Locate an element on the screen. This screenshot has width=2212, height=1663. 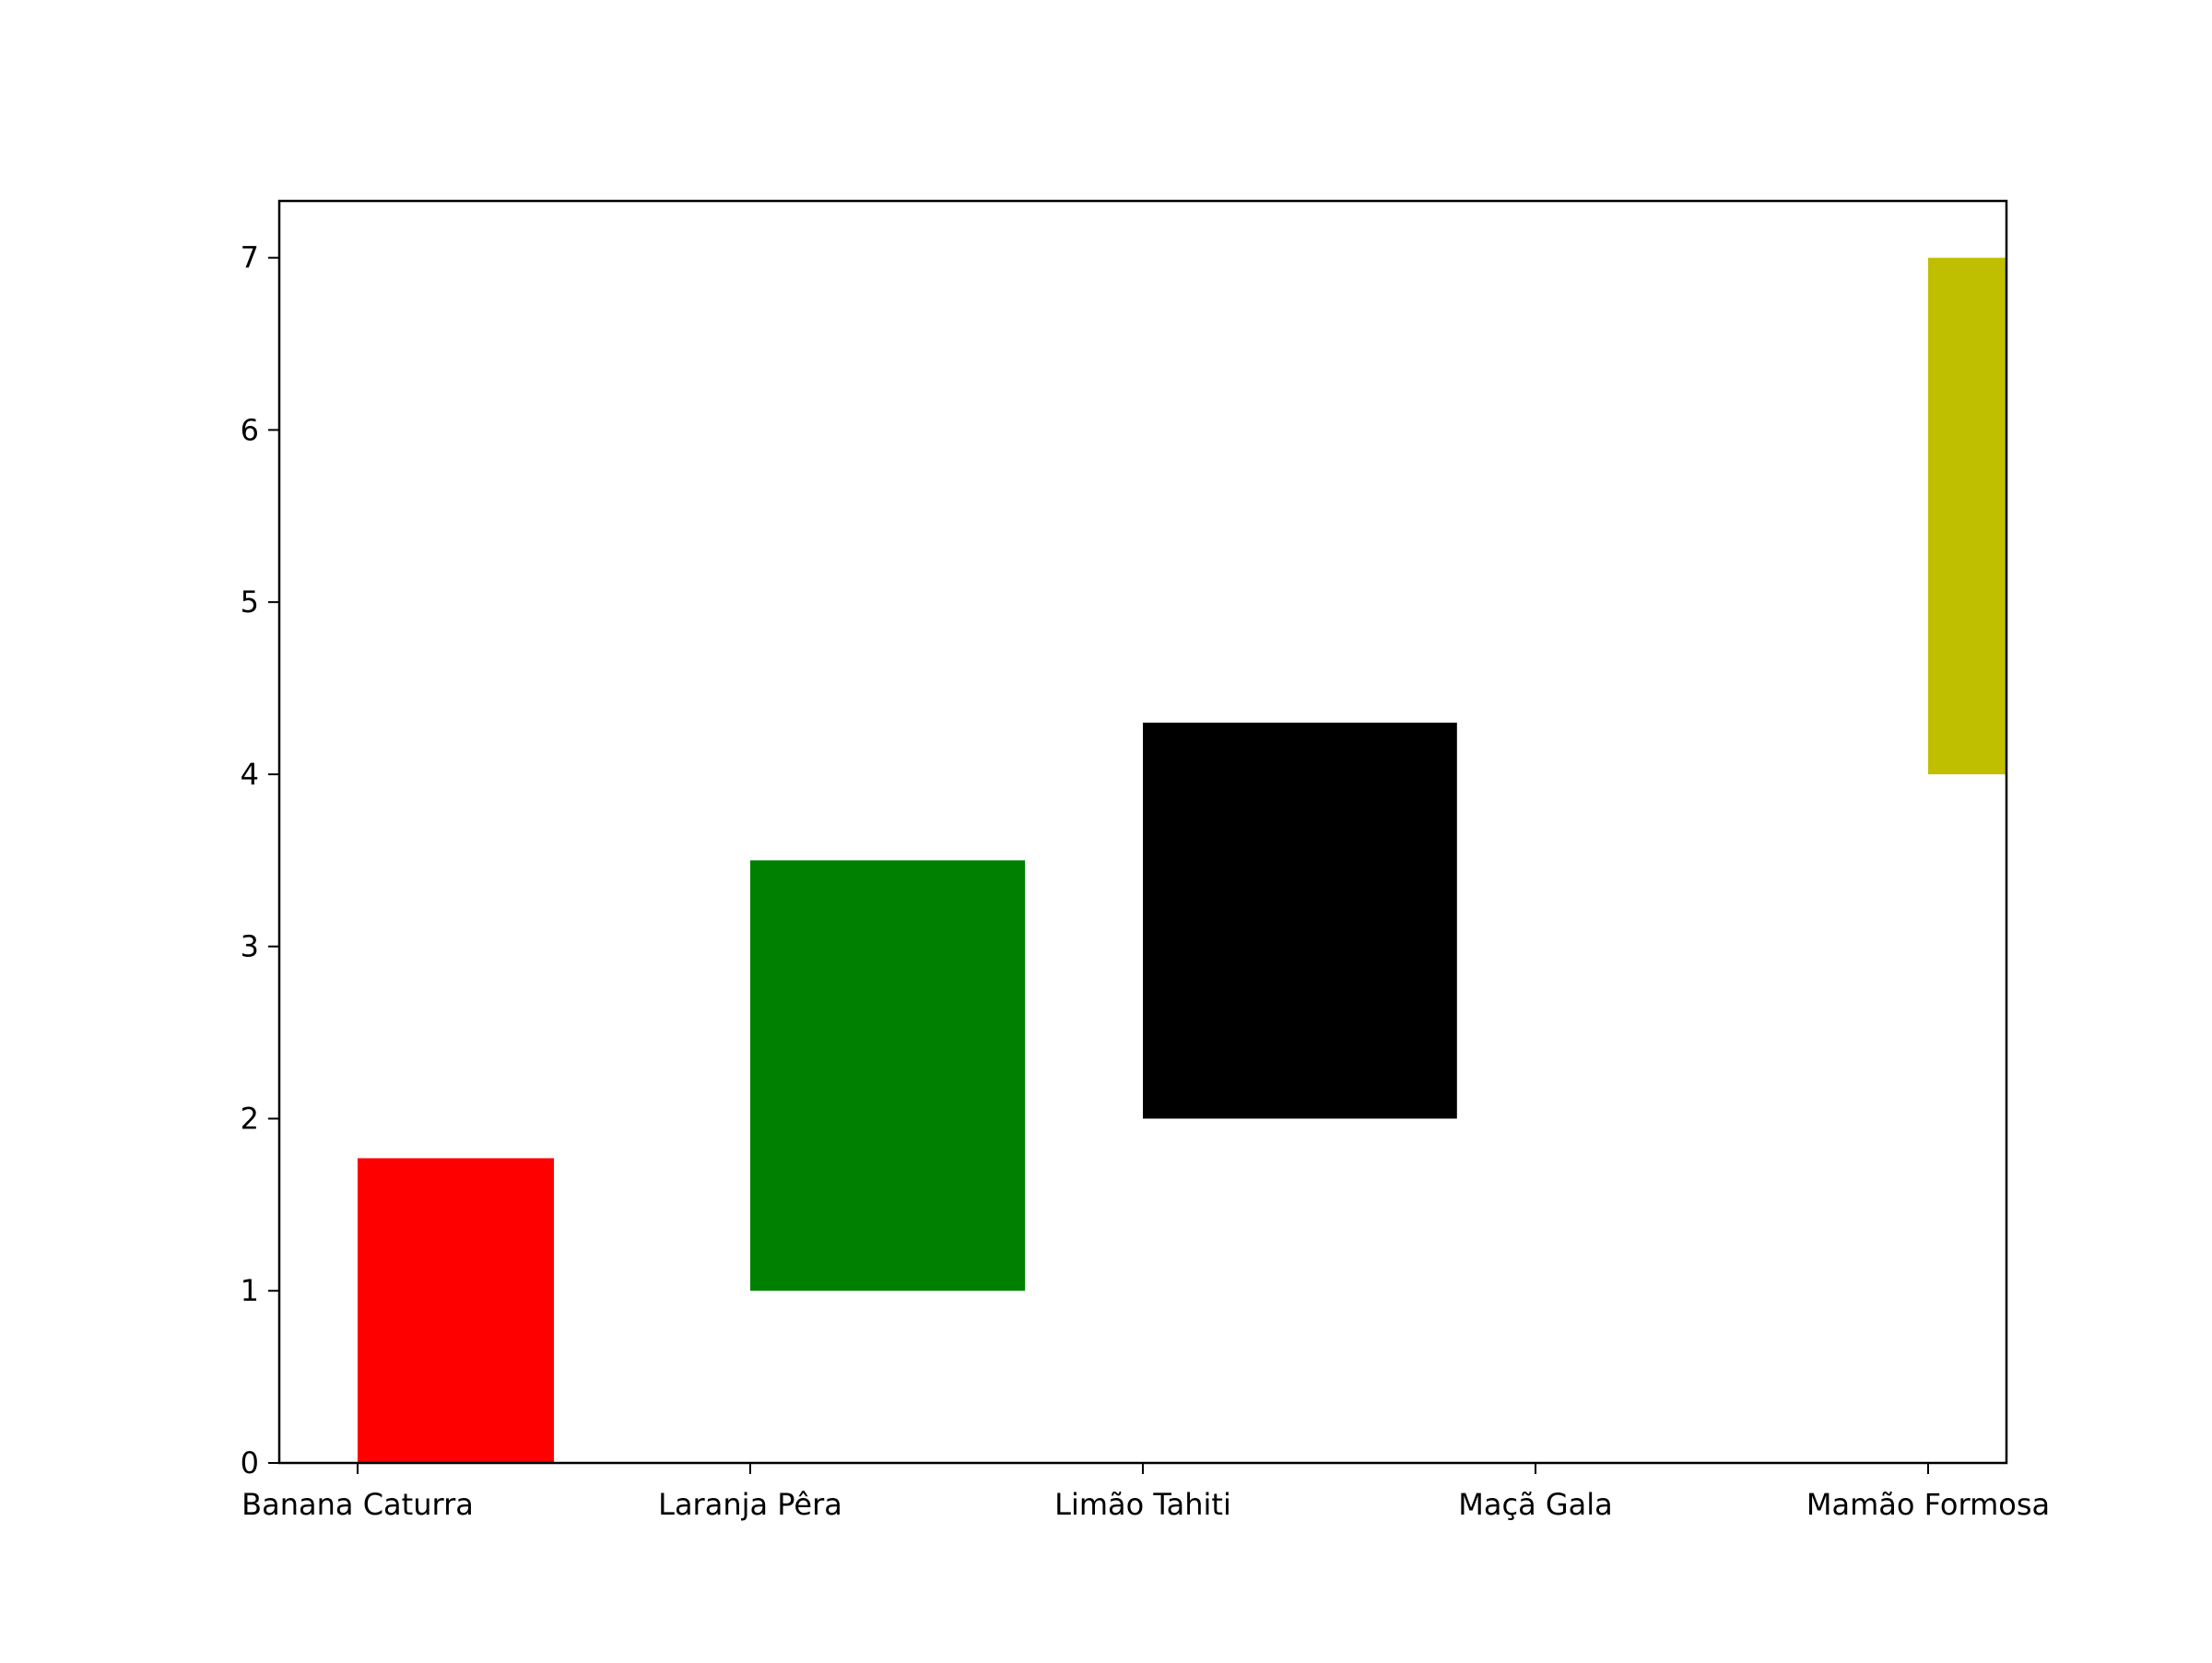
y-tick-label: 1 is located at coordinates (250, 1290).